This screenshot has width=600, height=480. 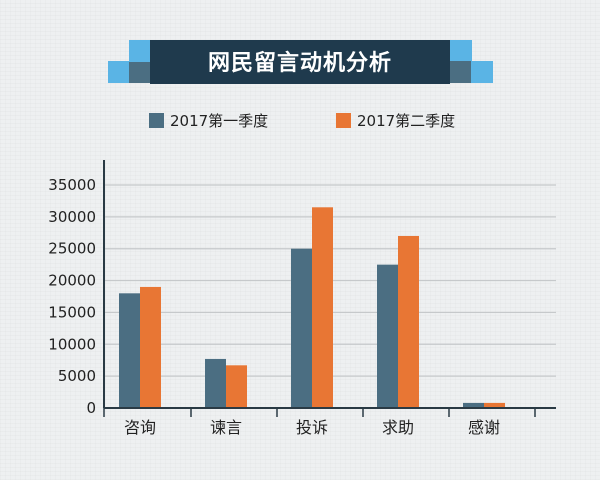 I want to click on chart-title: 网民留言动机分析, so click(x=300, y=63).